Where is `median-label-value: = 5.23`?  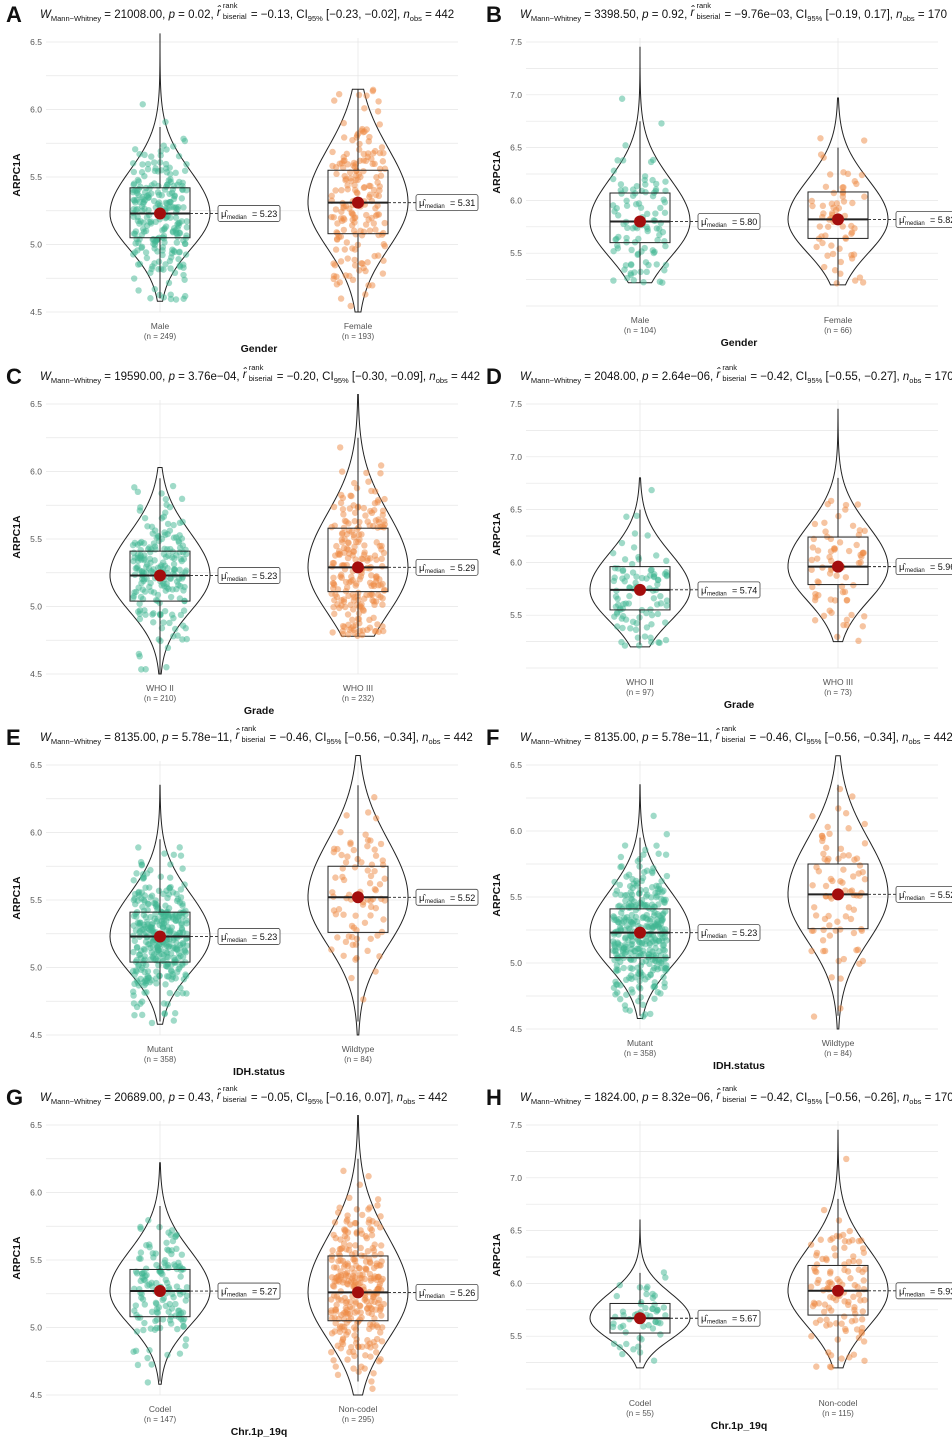 median-label-value: = 5.23 is located at coordinates (744, 933).